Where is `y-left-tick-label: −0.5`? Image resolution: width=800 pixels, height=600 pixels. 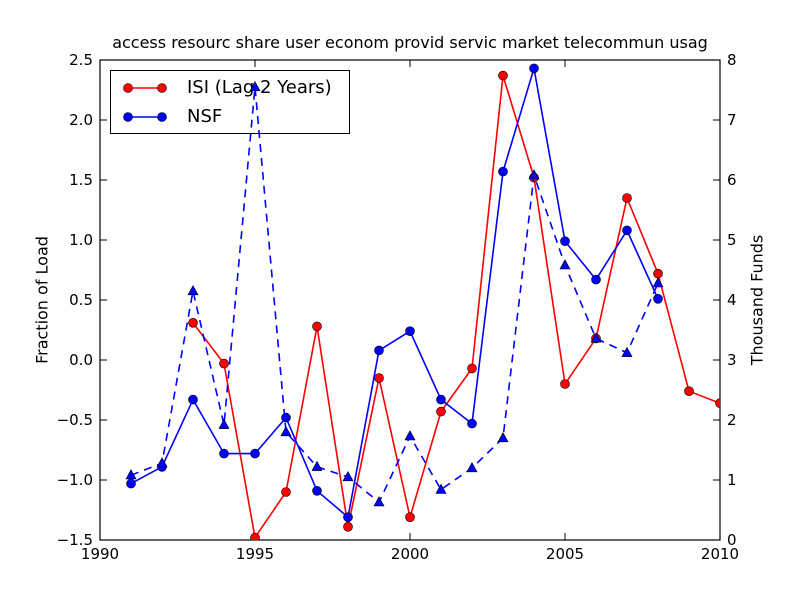 y-left-tick-label: −0.5 is located at coordinates (75, 420).